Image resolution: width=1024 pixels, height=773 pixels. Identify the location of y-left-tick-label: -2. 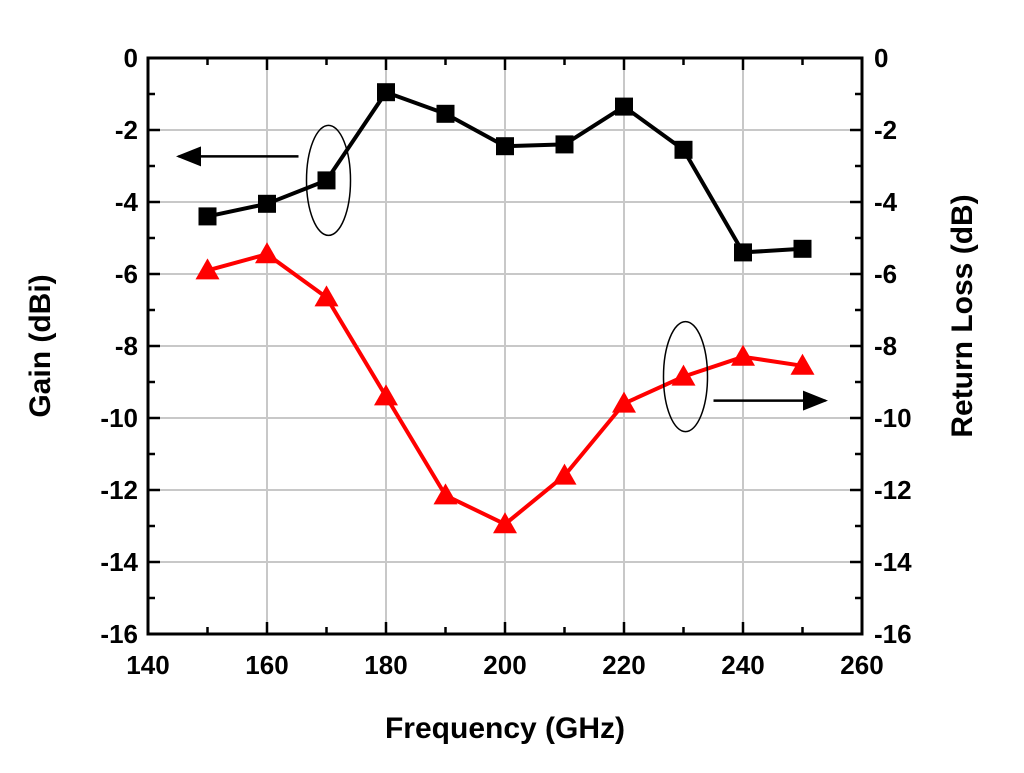
(126, 130).